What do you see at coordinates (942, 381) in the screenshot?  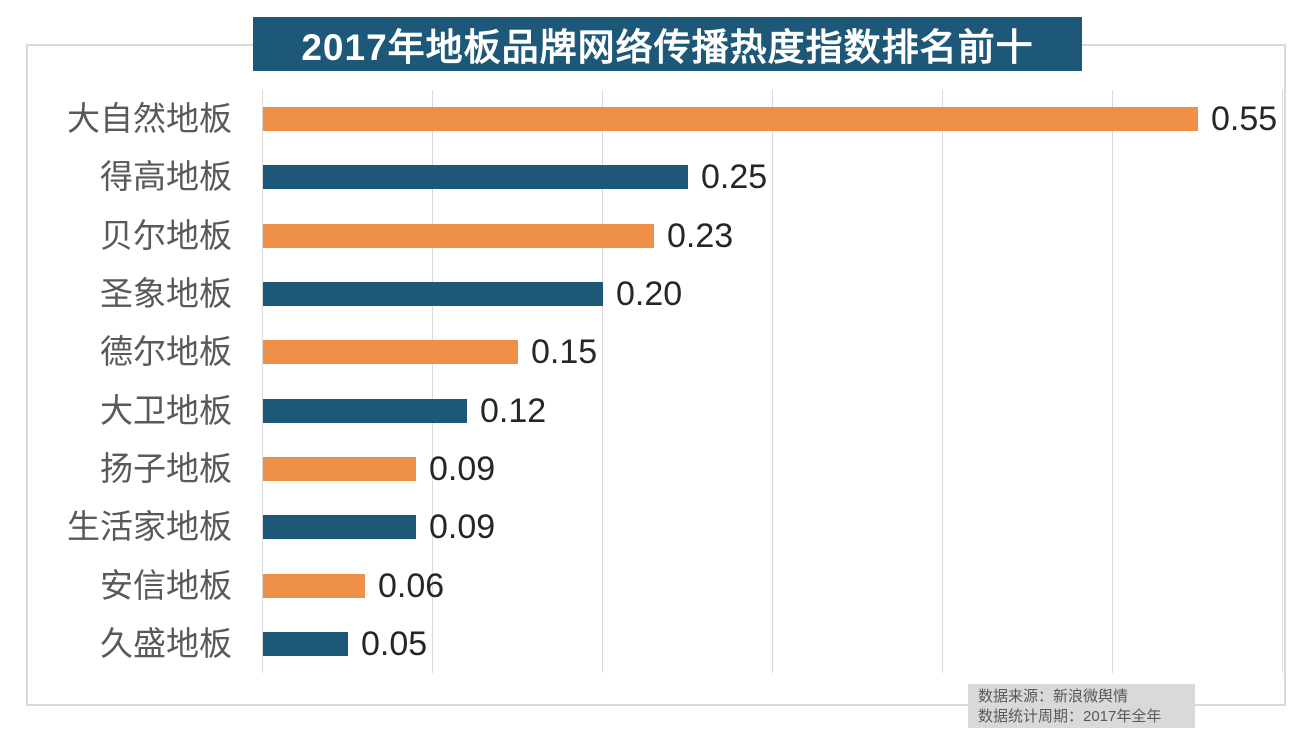 I see `gridline-x-0.4` at bounding box center [942, 381].